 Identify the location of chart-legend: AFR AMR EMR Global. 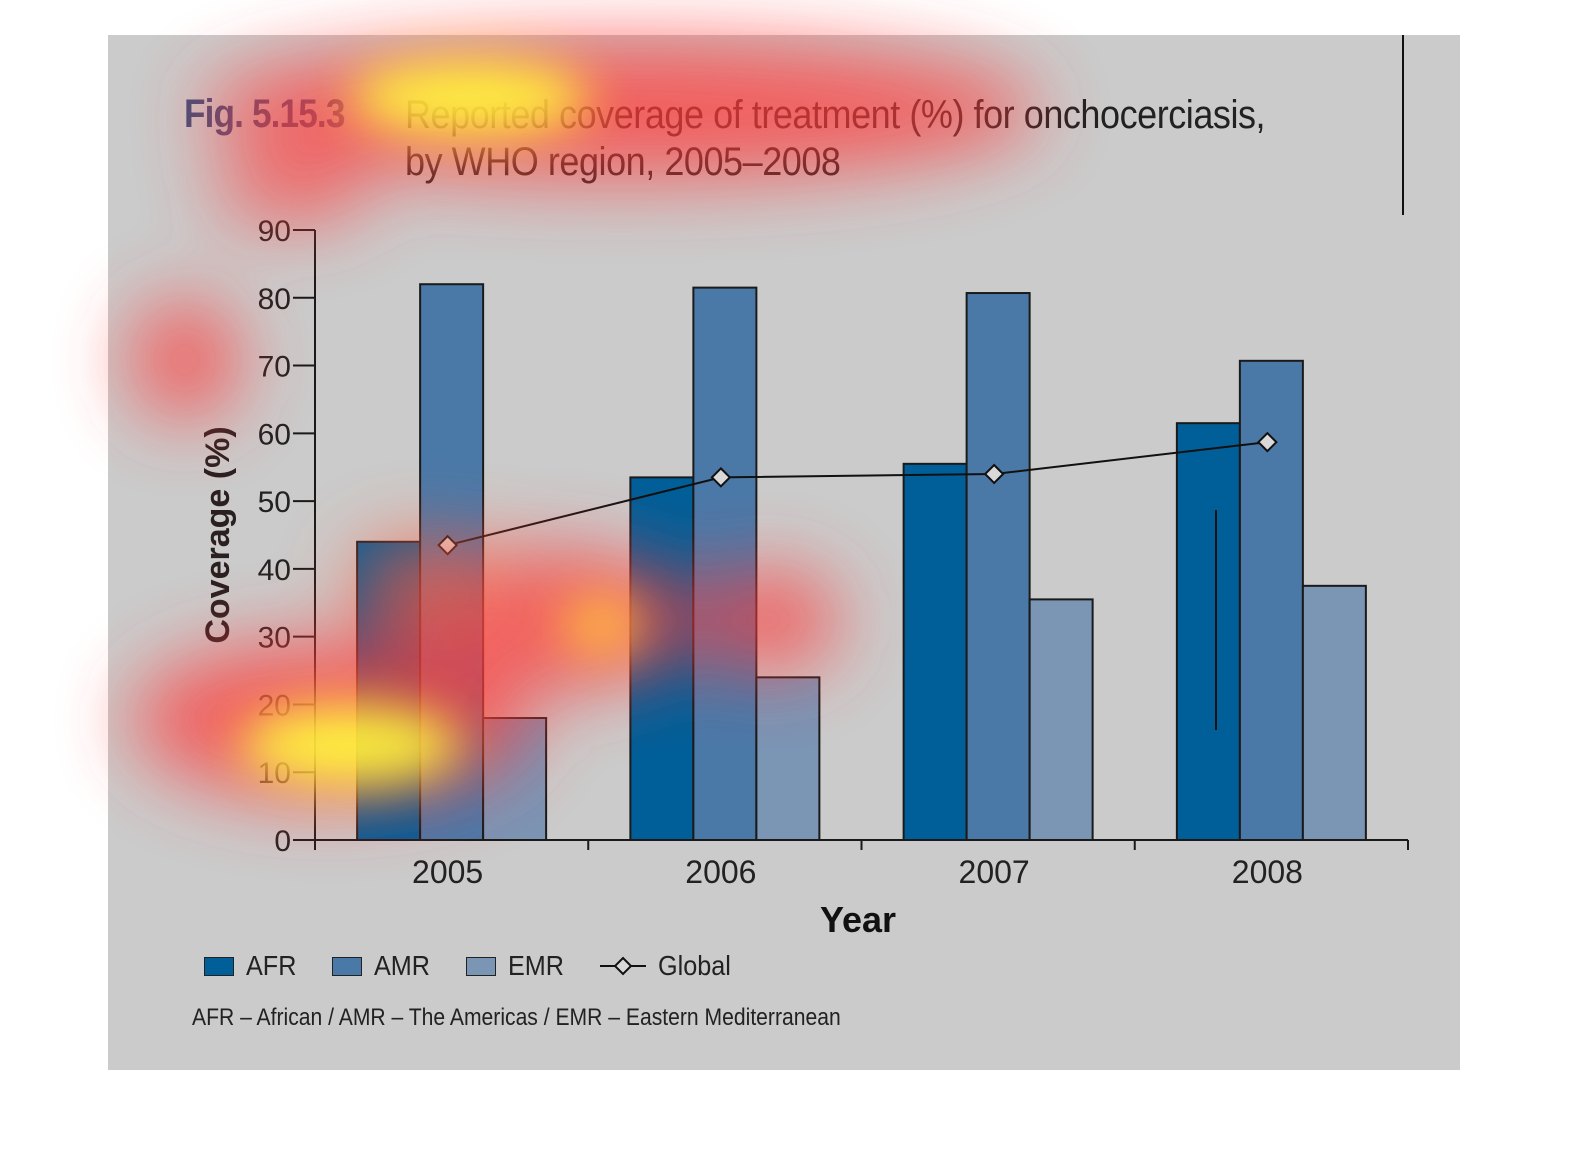
(486, 966).